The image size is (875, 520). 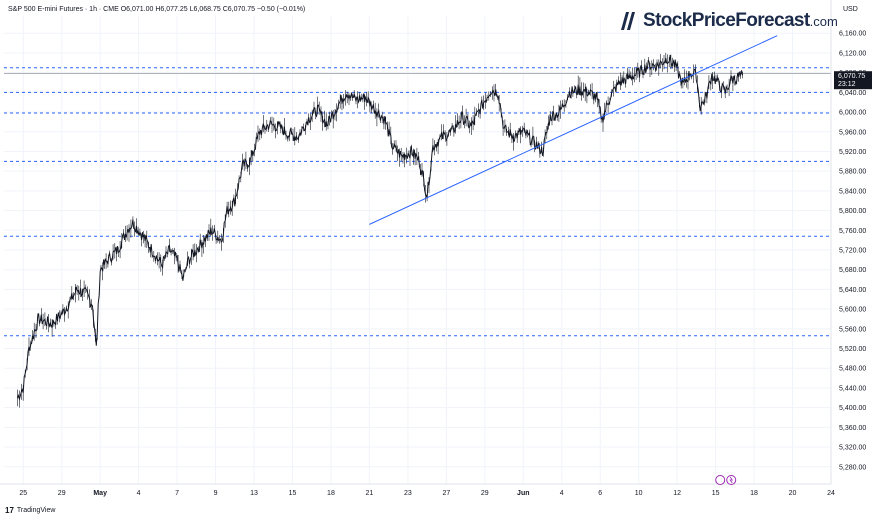 What do you see at coordinates (523, 493) in the screenshot?
I see `x-tick-label-13: Jun` at bounding box center [523, 493].